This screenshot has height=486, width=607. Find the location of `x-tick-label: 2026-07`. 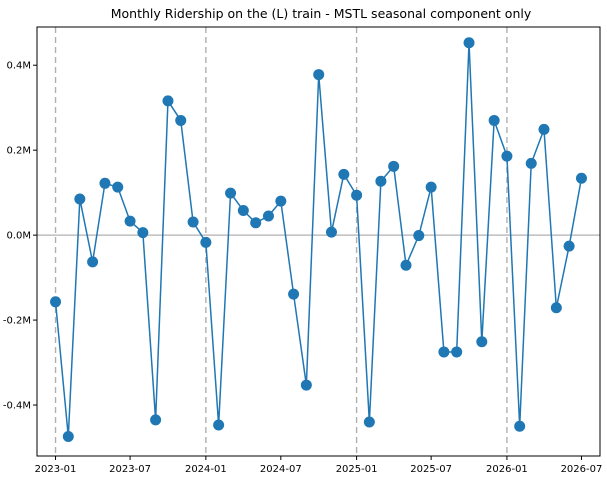

x-tick-label: 2026-07 is located at coordinates (582, 469).